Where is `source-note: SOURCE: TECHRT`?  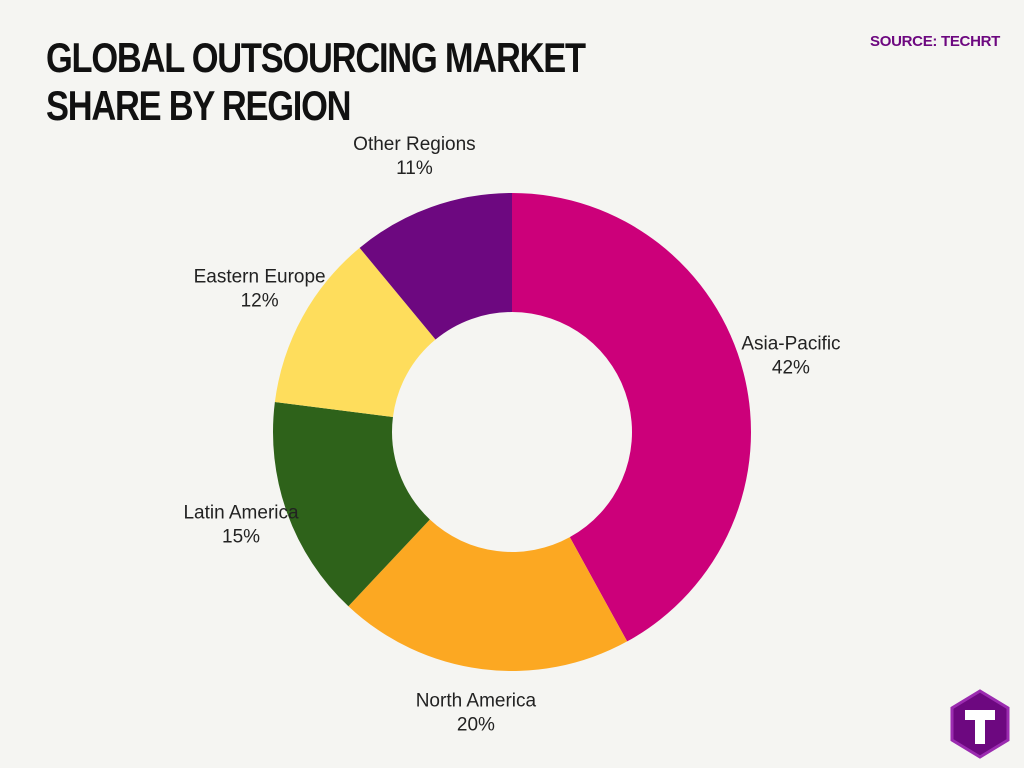
source-note: SOURCE: TECHRT is located at coordinates (935, 41).